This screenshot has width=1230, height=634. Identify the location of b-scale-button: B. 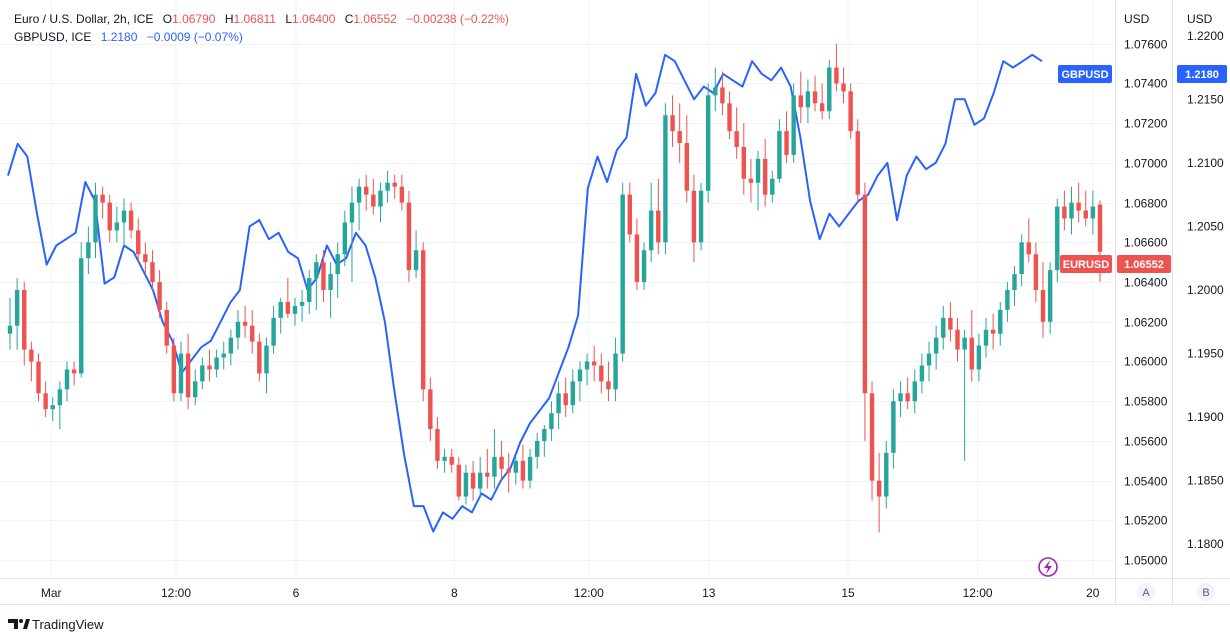
(1206, 592).